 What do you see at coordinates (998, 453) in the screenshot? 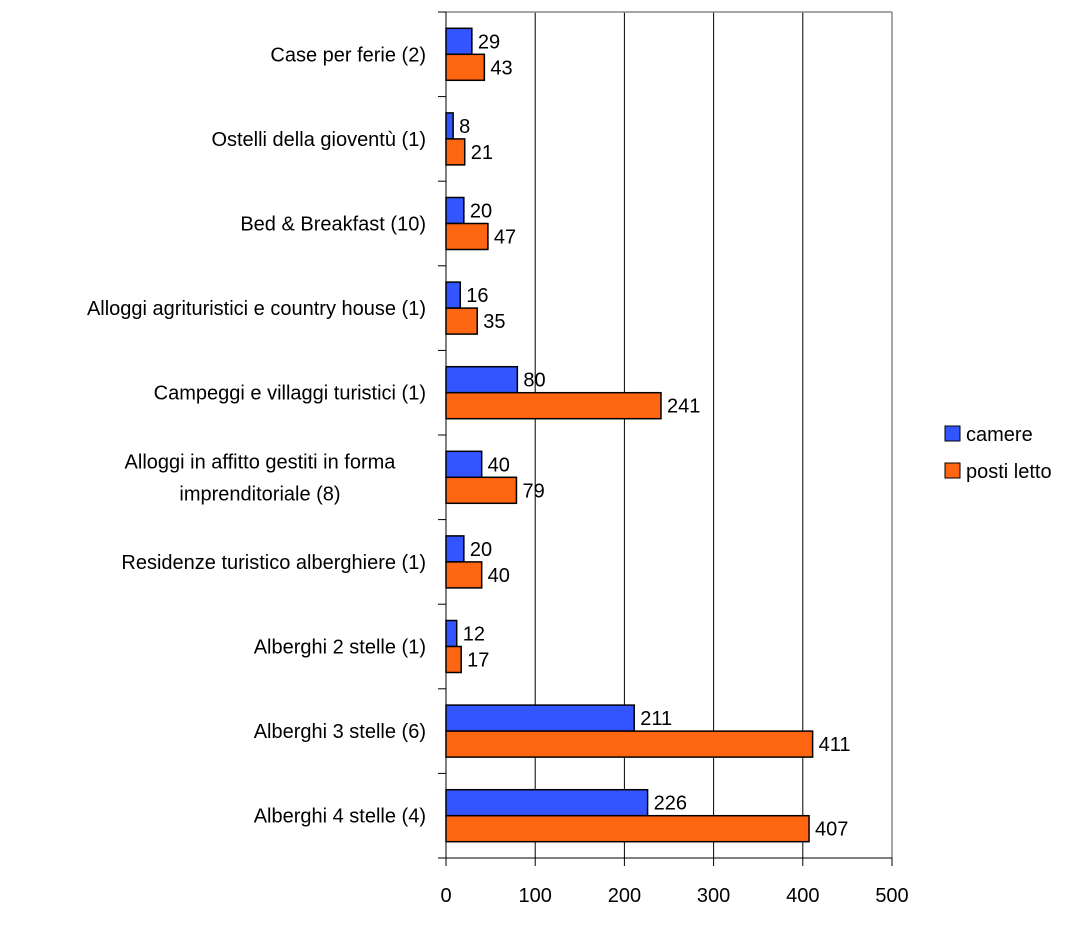
I see `legend: camere posti letto` at bounding box center [998, 453].